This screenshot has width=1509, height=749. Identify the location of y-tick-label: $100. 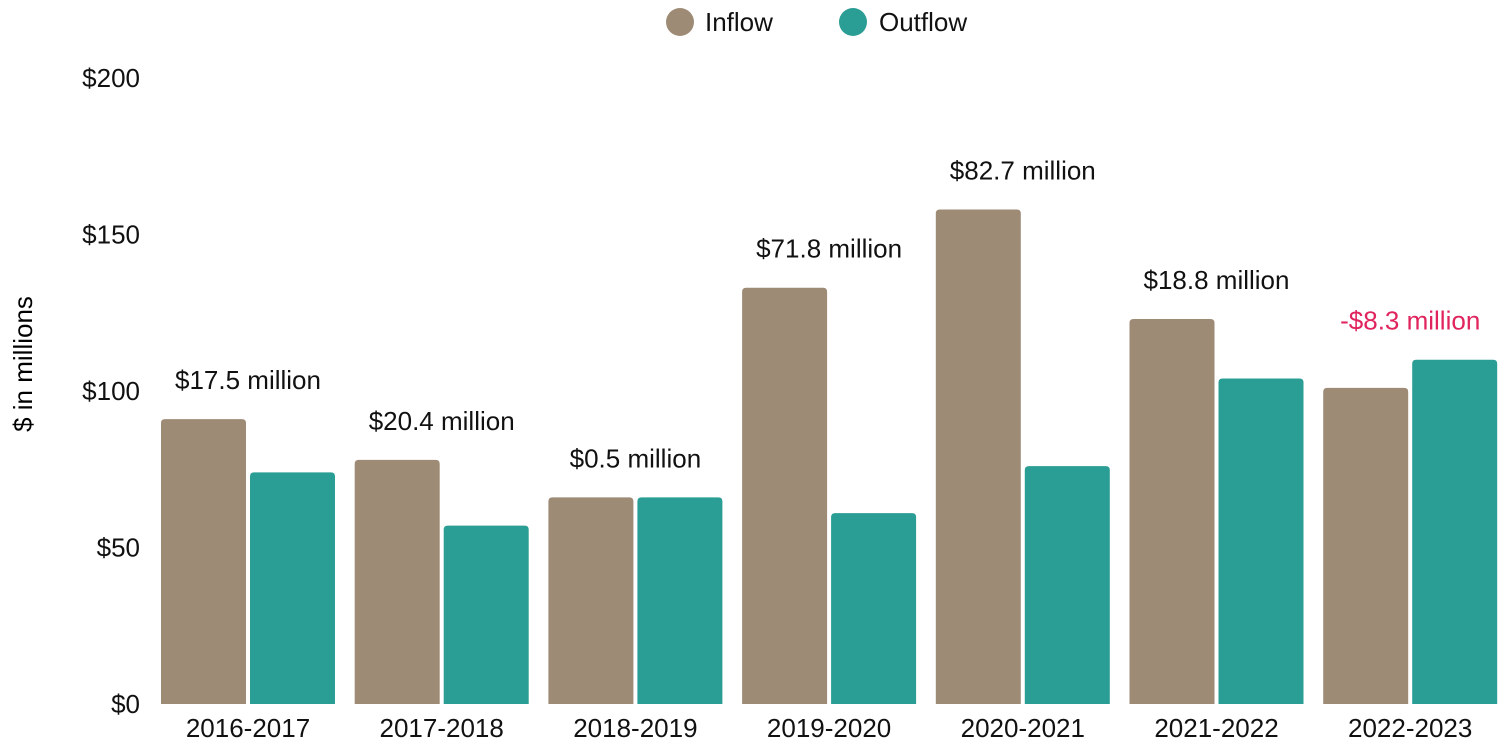
(111, 391).